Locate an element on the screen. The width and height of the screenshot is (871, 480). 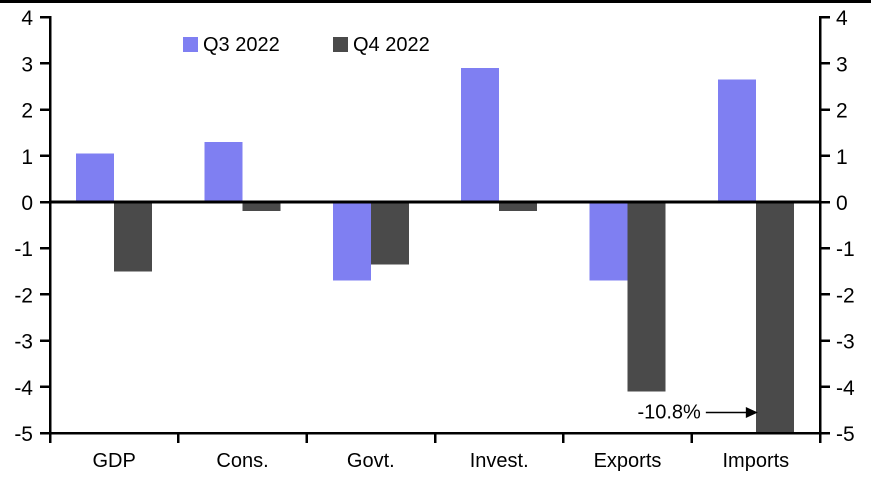
y-axis-label-right: -1 is located at coordinates (845, 249).